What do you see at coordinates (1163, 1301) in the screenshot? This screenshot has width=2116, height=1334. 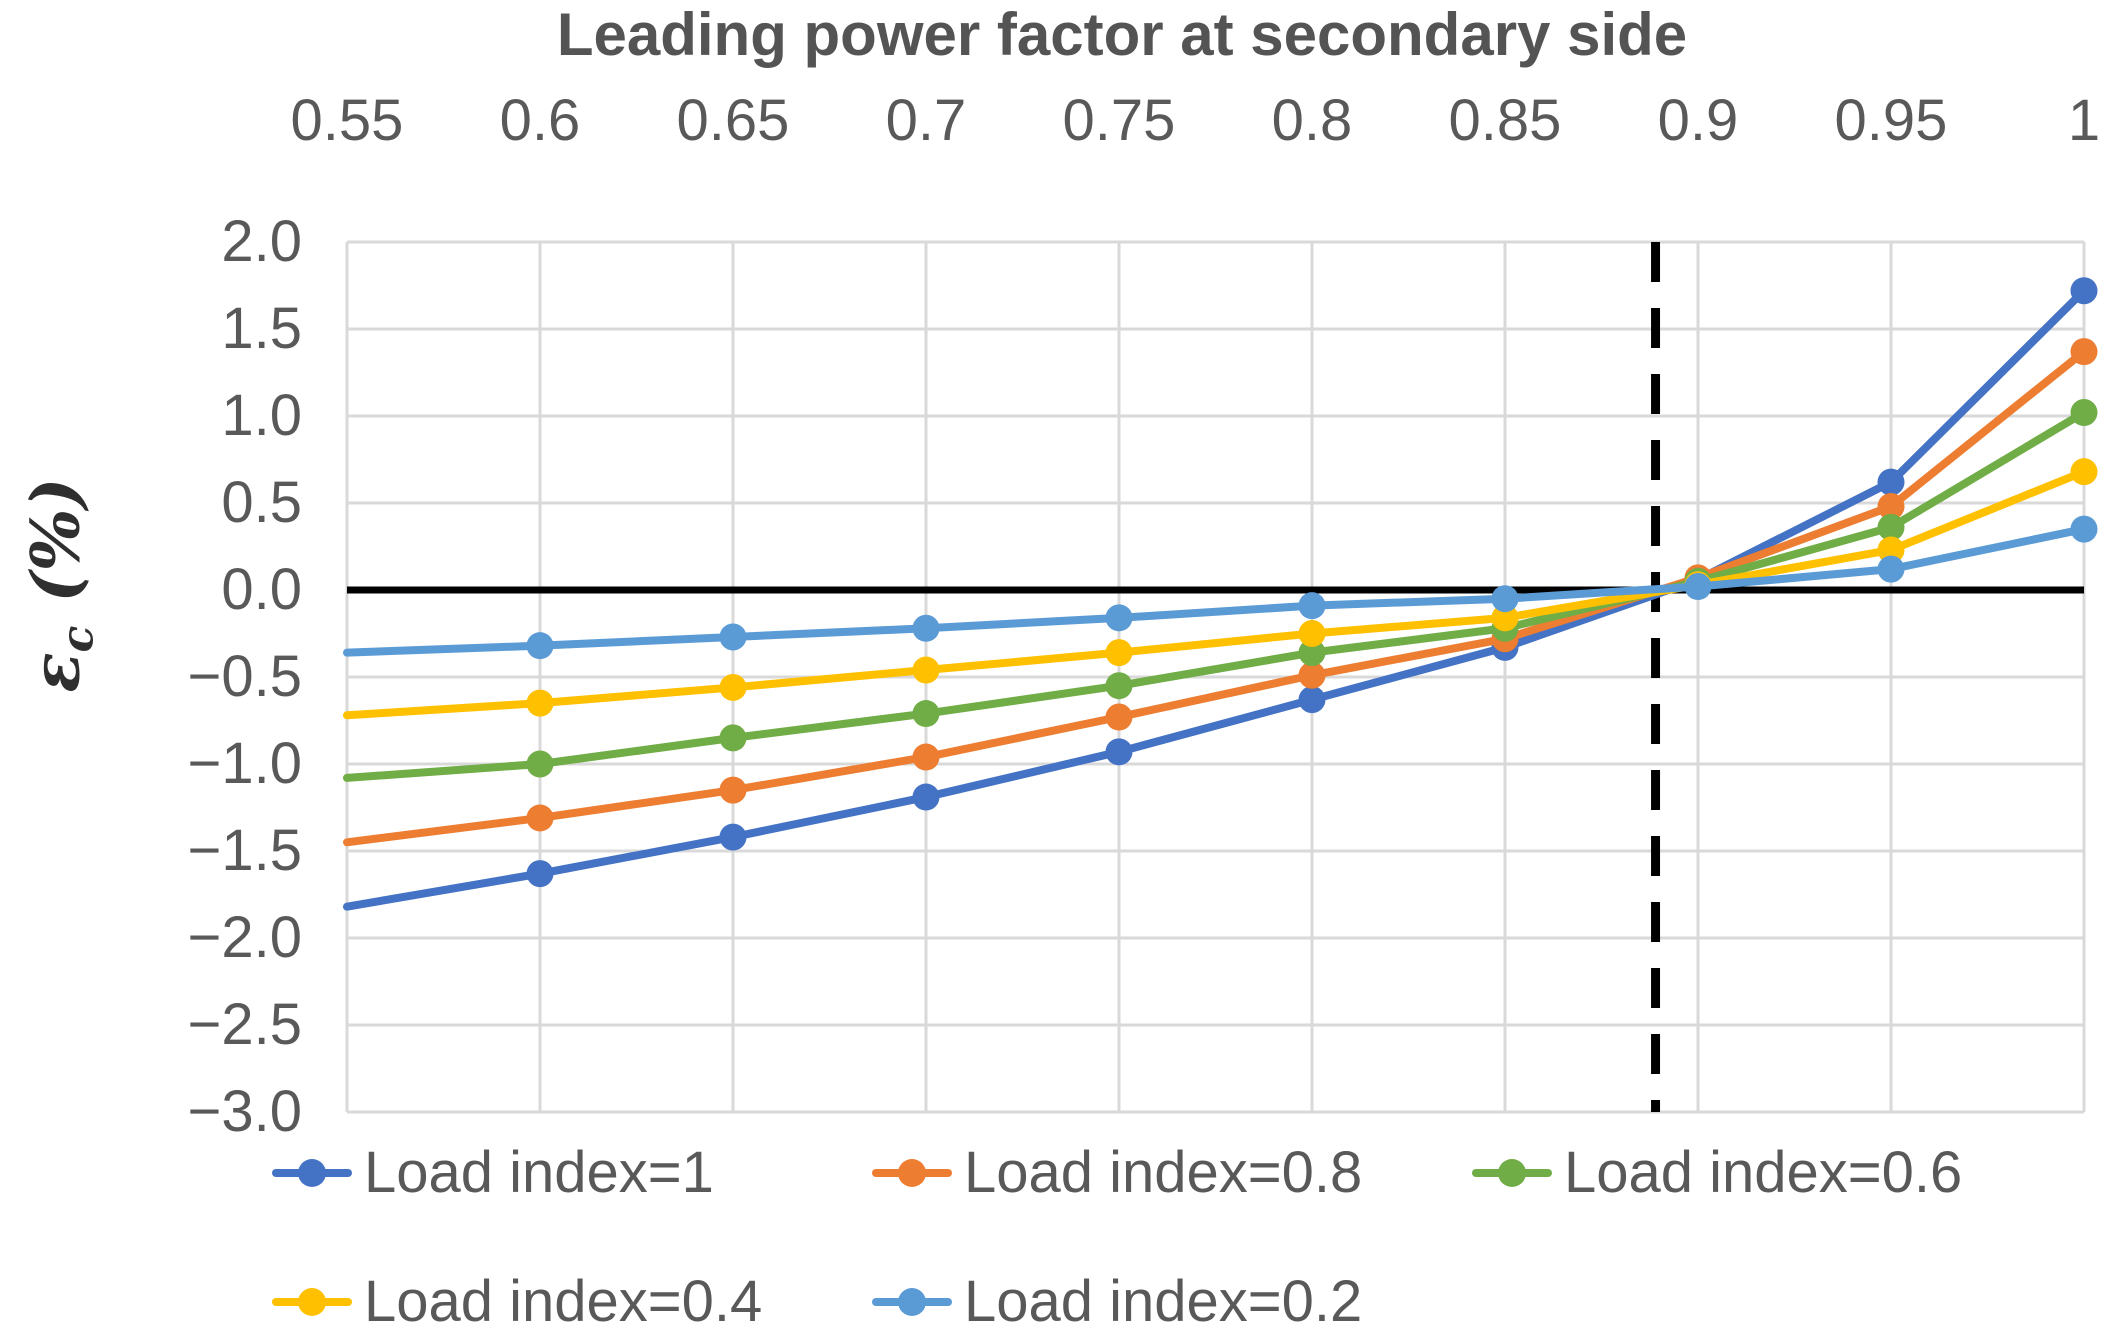 I see `legend-label: Load index=0.2` at bounding box center [1163, 1301].